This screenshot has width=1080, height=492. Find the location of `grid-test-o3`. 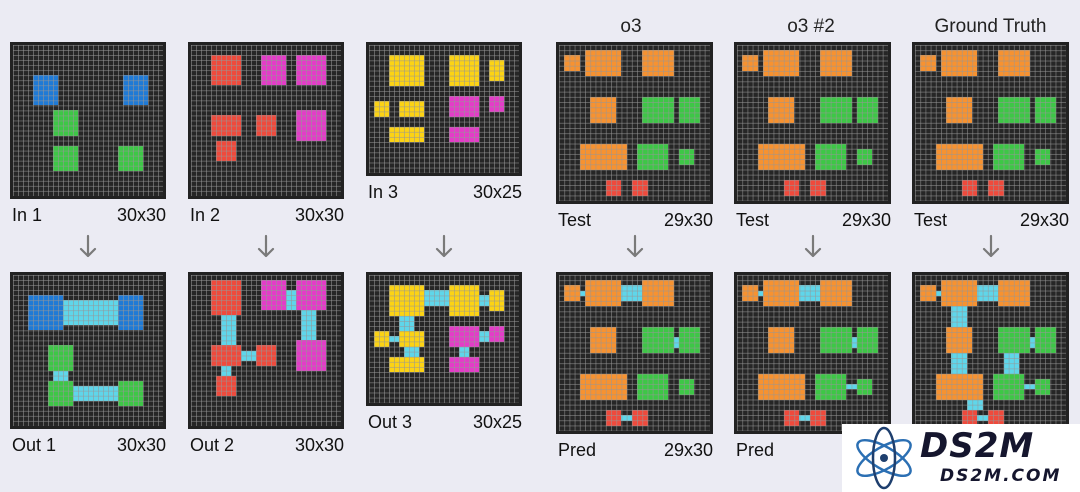

grid-test-o3 is located at coordinates (634, 123).